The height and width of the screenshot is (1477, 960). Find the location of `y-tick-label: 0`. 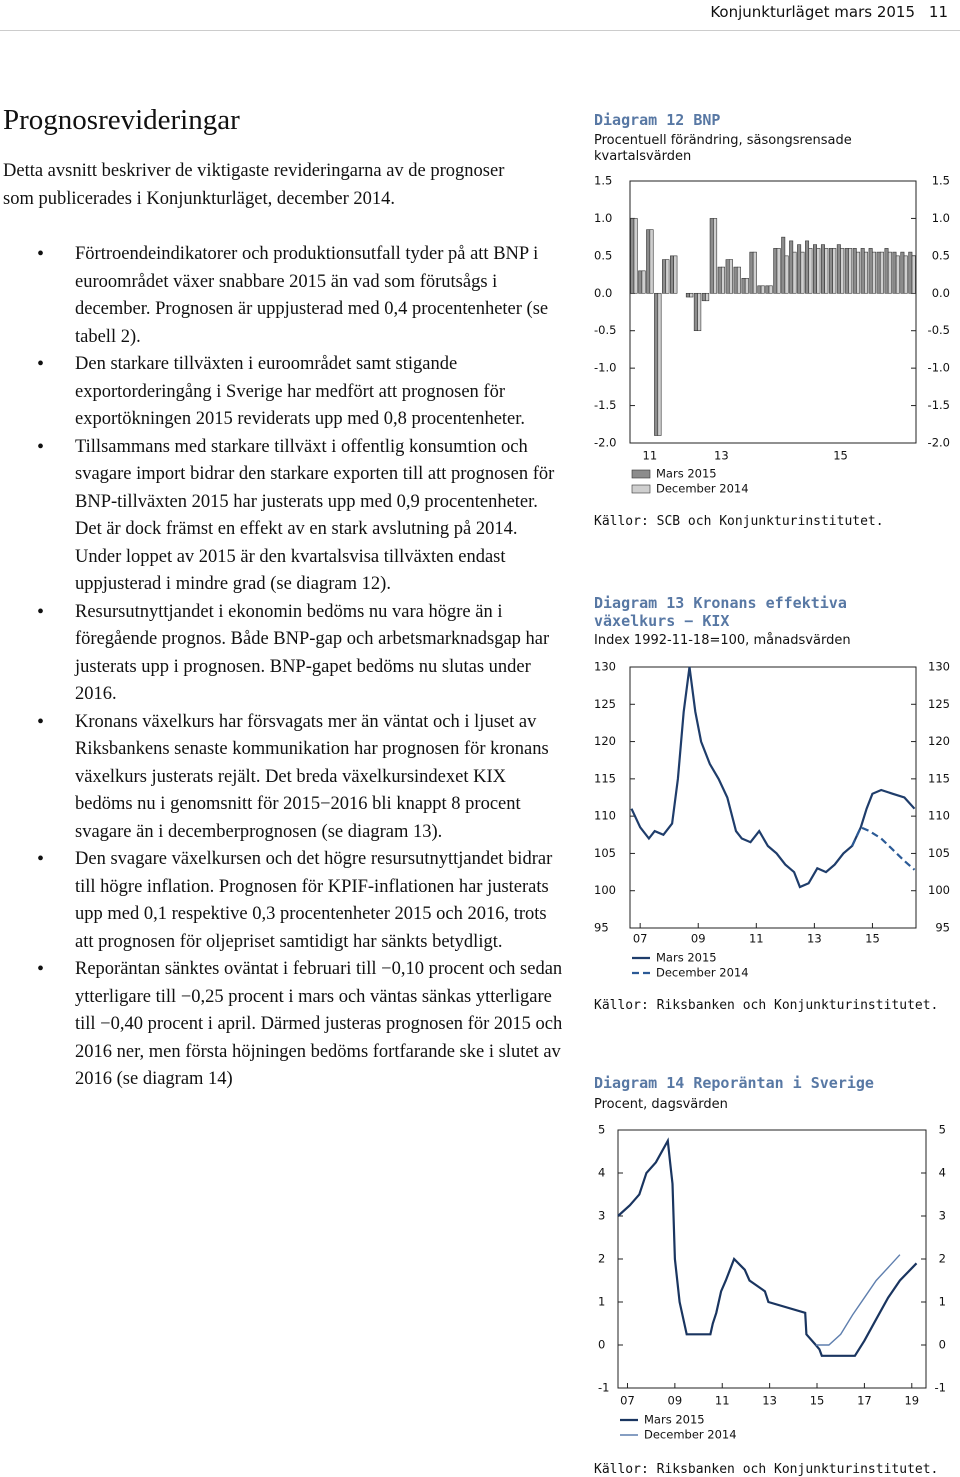

y-tick-label: 0 is located at coordinates (601, 1345).